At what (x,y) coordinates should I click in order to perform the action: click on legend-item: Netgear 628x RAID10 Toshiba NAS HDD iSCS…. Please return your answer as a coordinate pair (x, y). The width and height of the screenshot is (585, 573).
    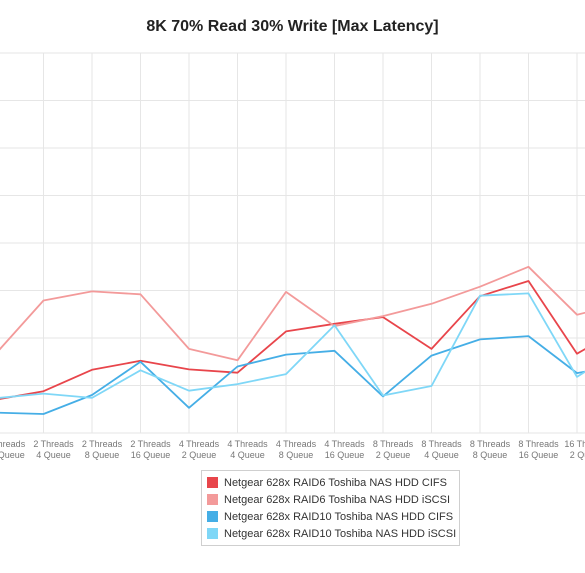
    Looking at the image, I should click on (333, 533).